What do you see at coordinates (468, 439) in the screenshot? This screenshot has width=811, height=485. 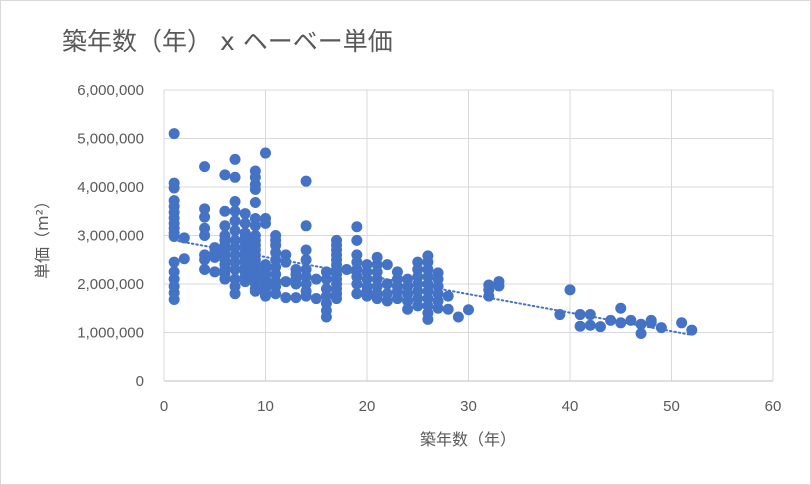 I see `x-axis-title: 築年数（年）` at bounding box center [468, 439].